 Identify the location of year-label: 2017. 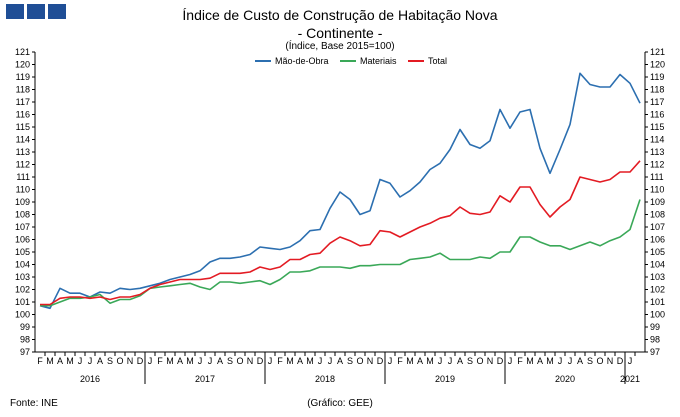
(205, 379).